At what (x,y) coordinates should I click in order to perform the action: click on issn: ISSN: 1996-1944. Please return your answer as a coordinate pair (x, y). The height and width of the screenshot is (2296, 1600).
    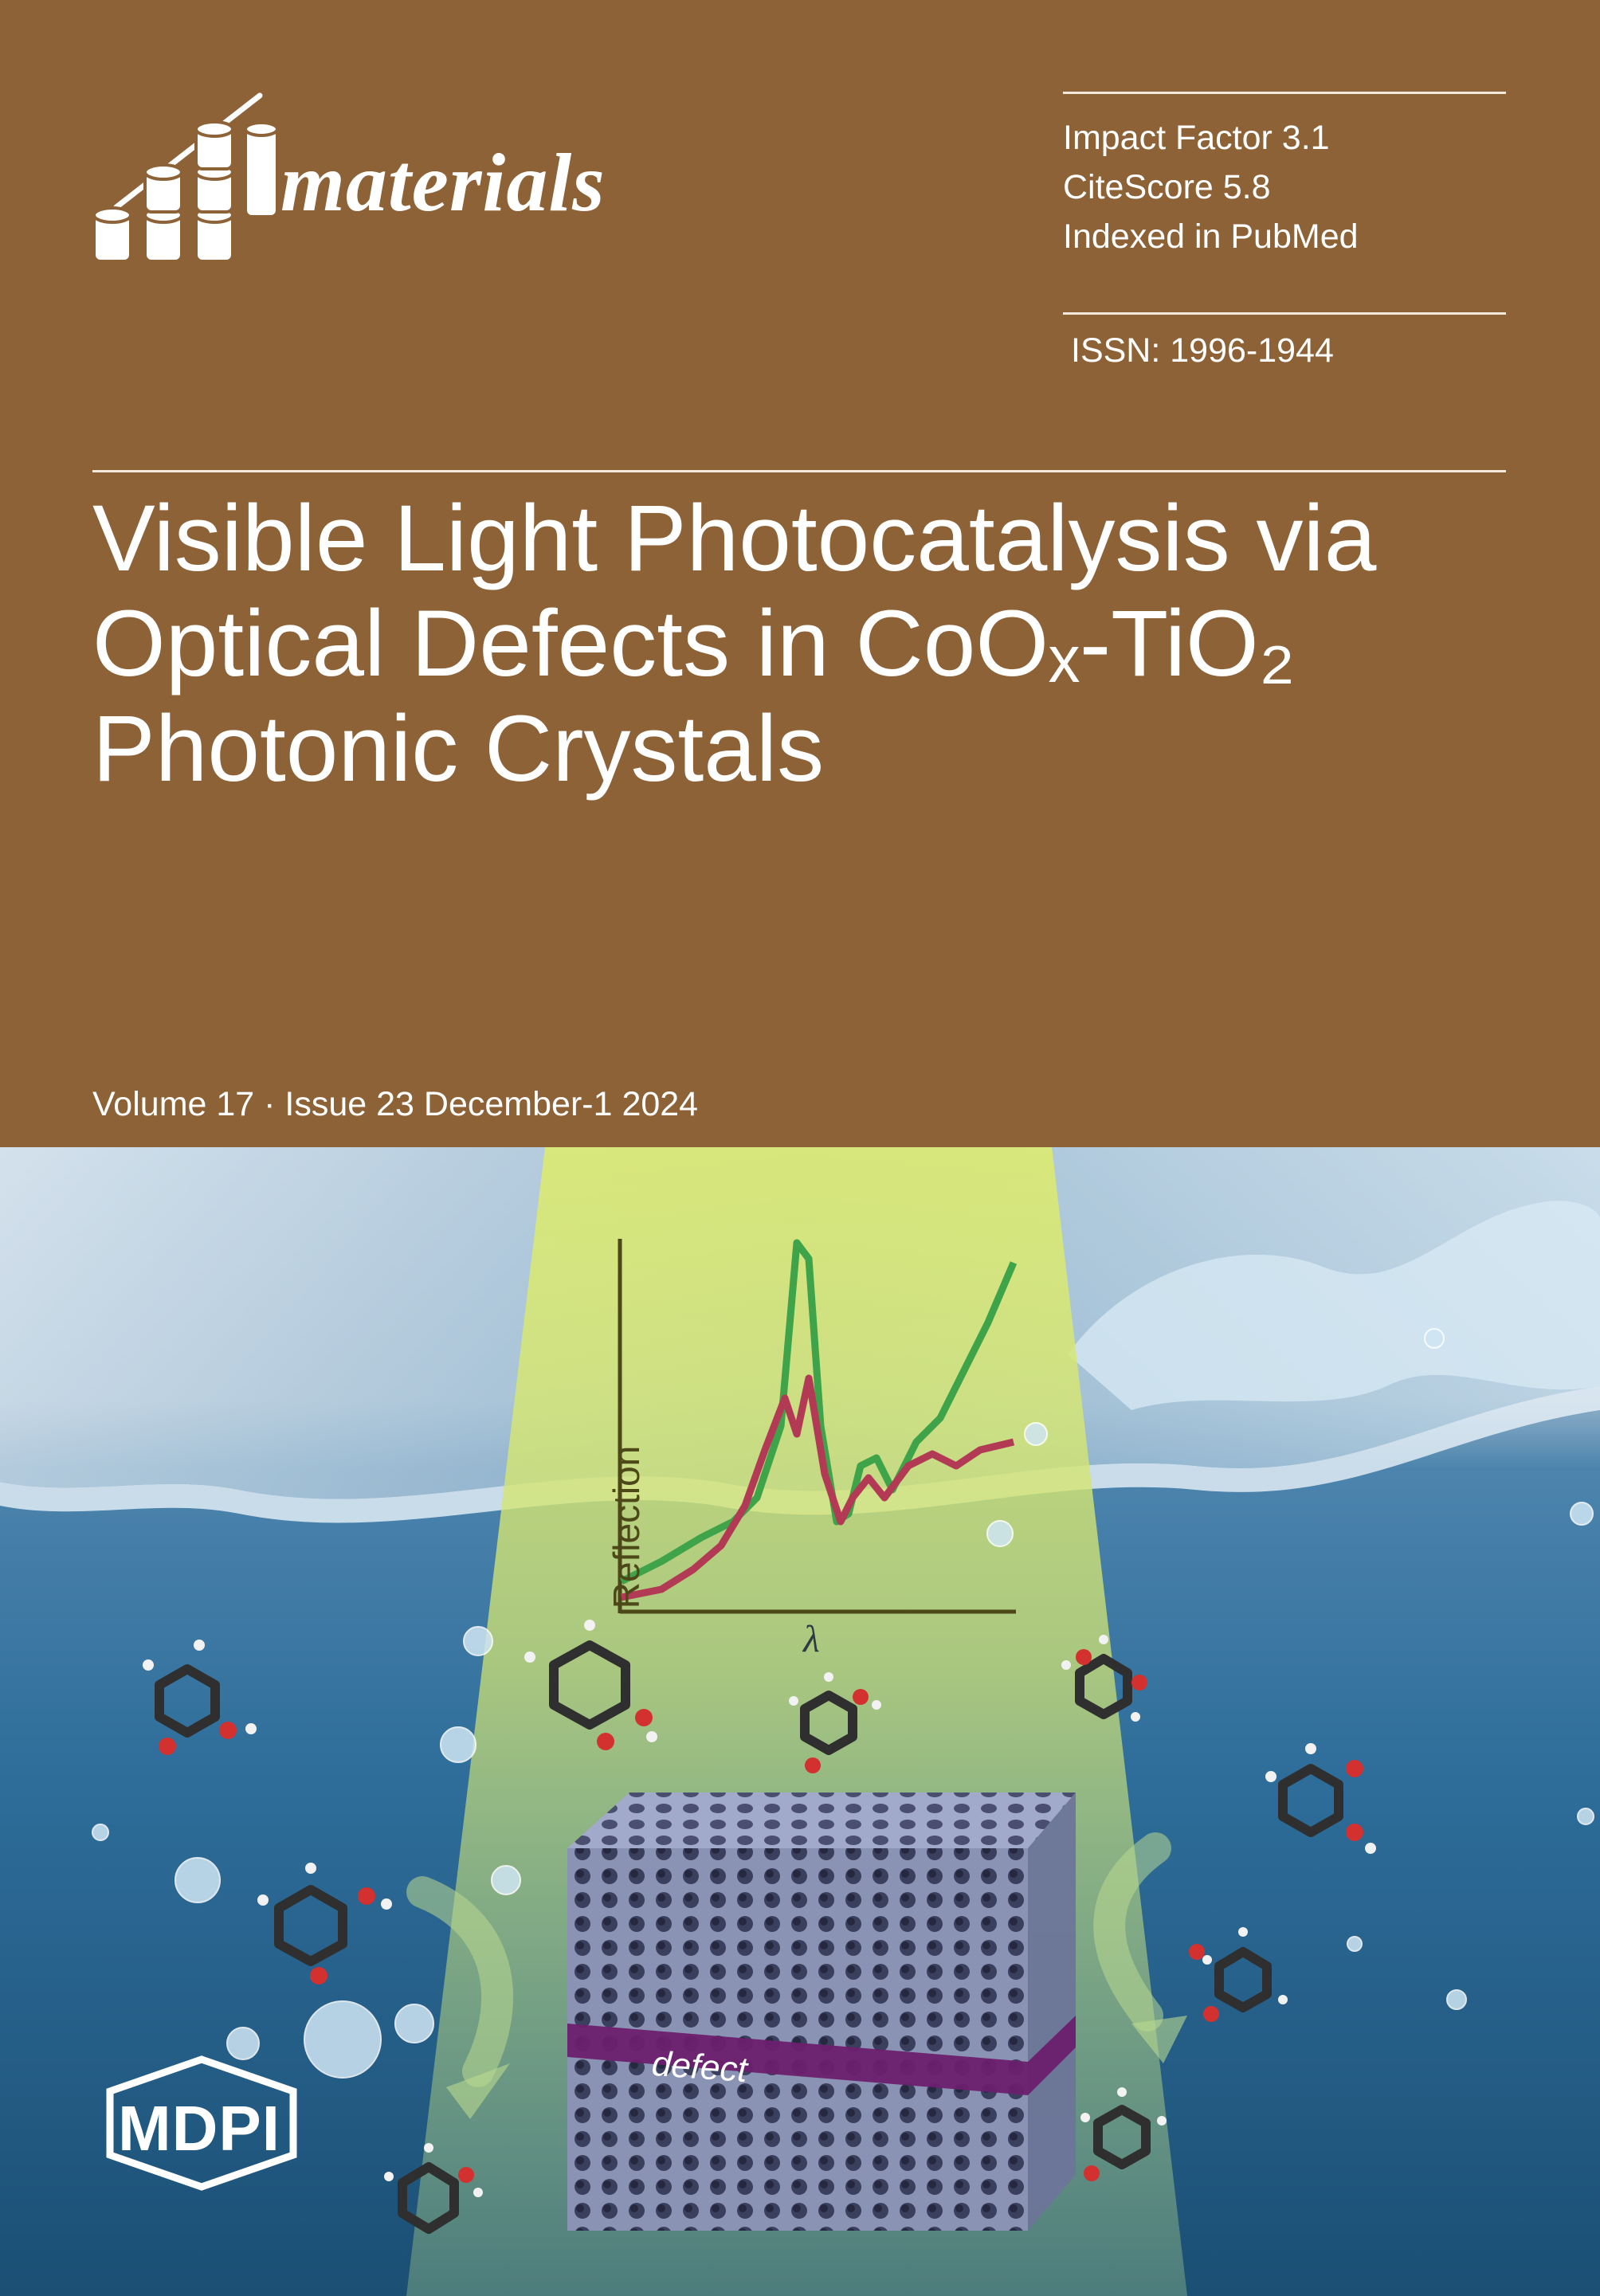
    Looking at the image, I should click on (1202, 351).